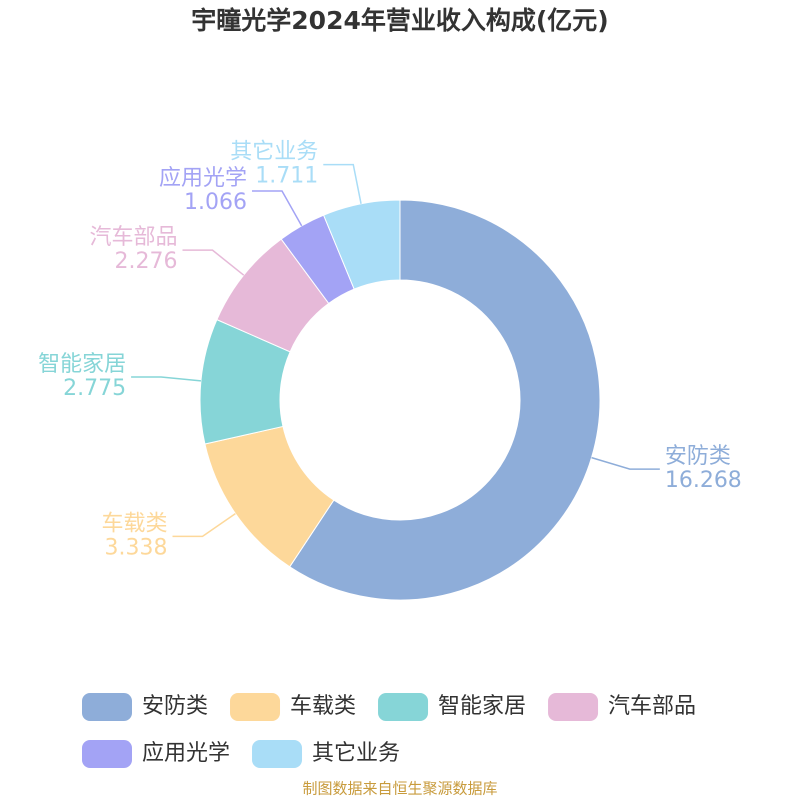 The height and width of the screenshot is (800, 800). What do you see at coordinates (482, 706) in the screenshot?
I see `legend-label: 智能家居` at bounding box center [482, 706].